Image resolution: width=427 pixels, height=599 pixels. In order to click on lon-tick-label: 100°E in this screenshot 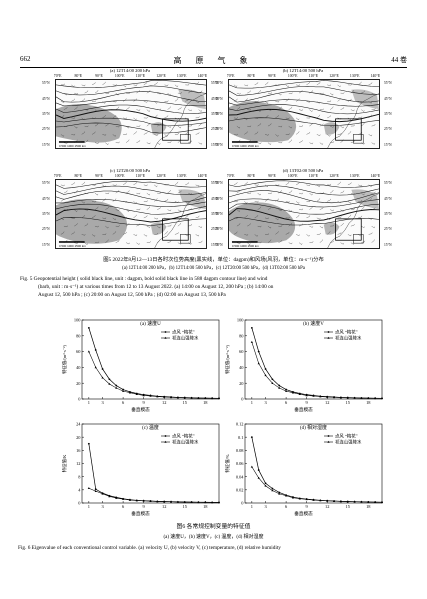, I will do `click(119, 176)`.